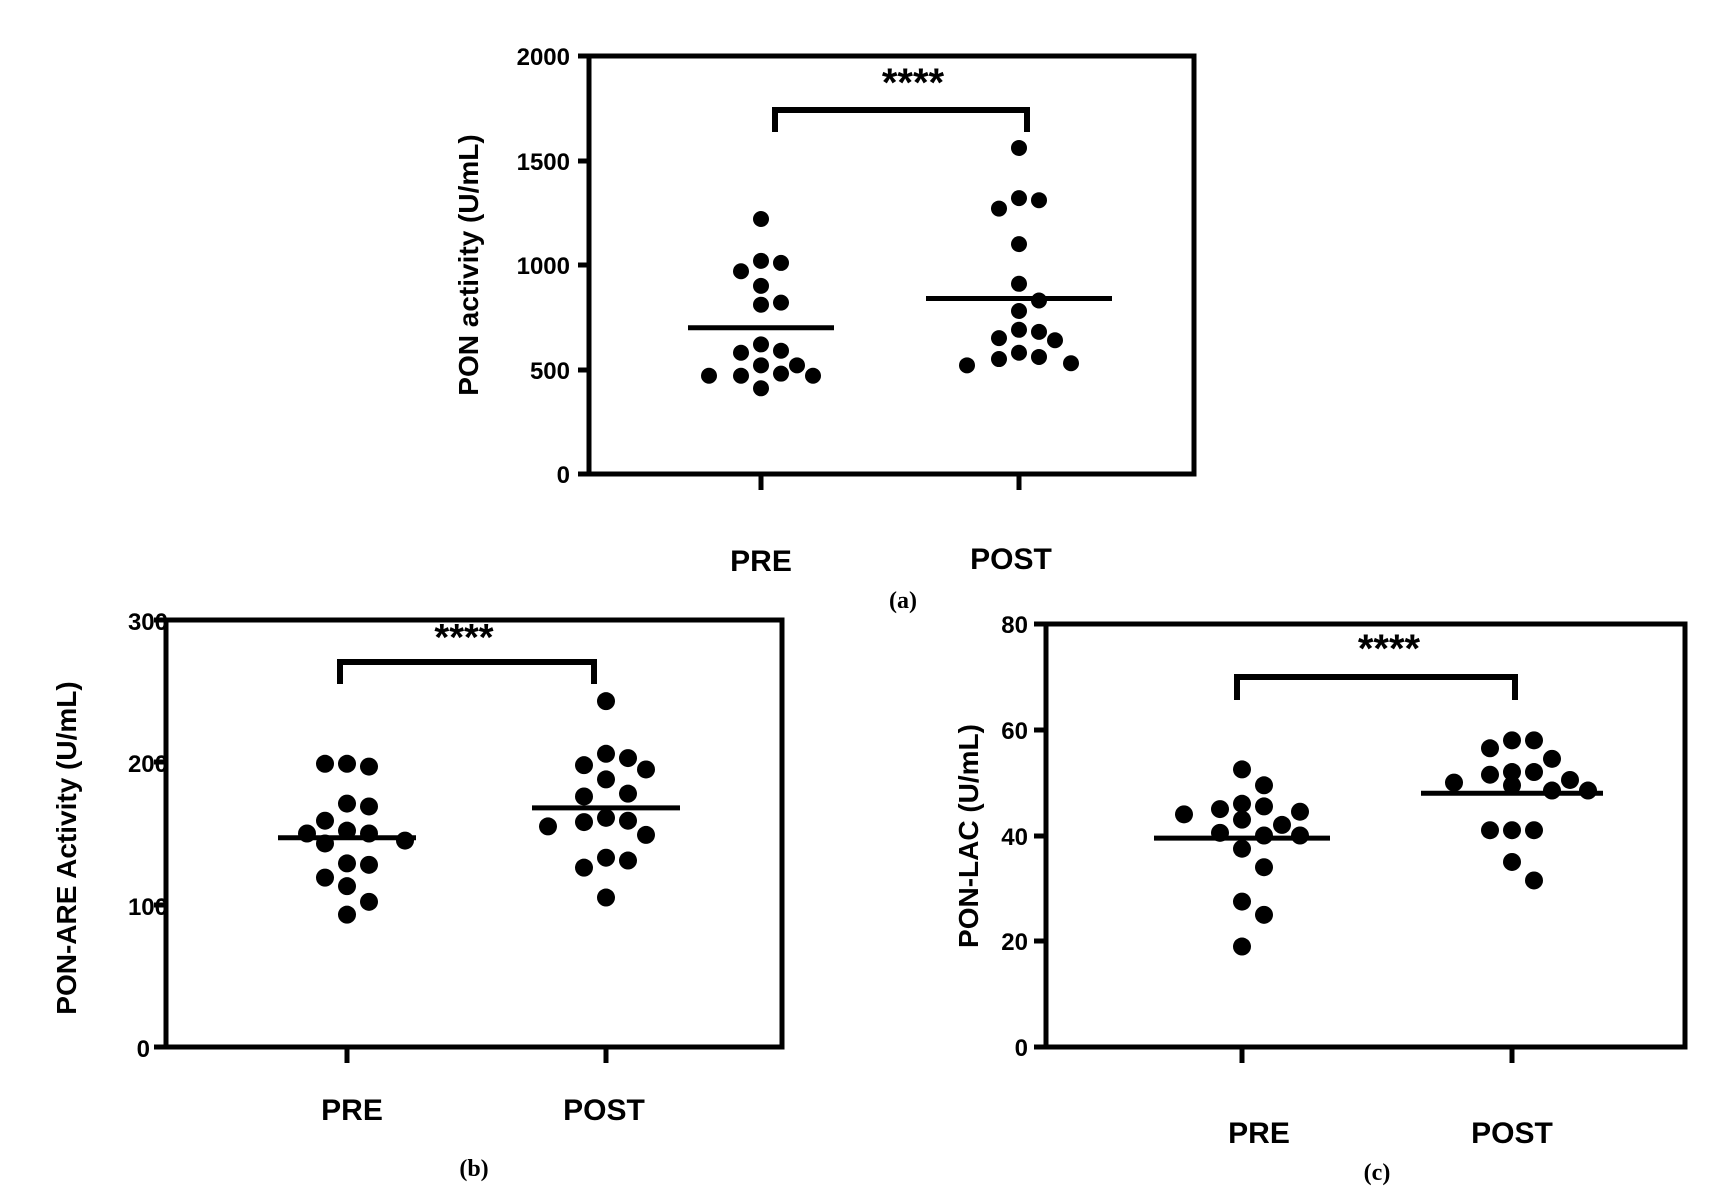 This screenshot has width=1716, height=1201. What do you see at coordinates (761, 561) in the screenshot?
I see `panel-a-x-tick-label-pre: PRE` at bounding box center [761, 561].